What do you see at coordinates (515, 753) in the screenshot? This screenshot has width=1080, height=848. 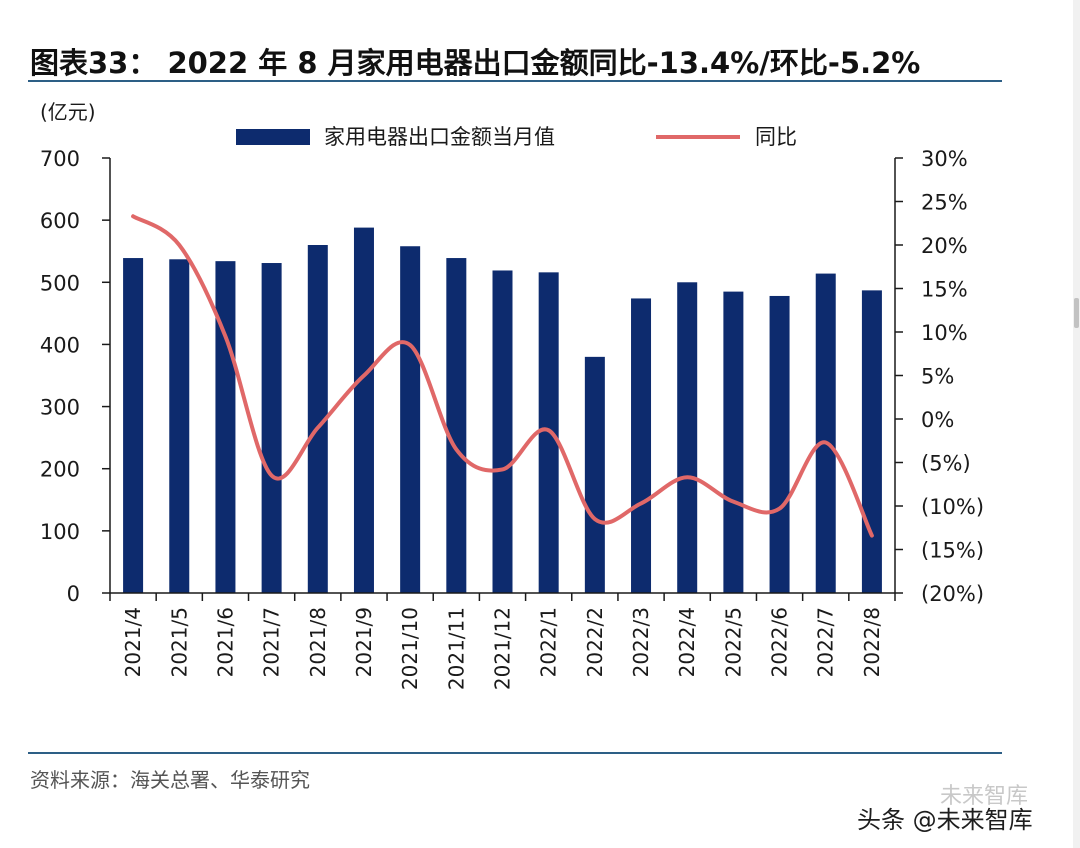 I see `source-divider` at bounding box center [515, 753].